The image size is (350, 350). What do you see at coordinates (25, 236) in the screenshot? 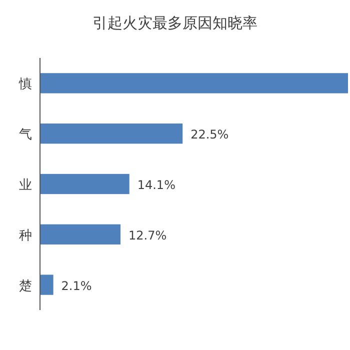
I see `category: 种` at bounding box center [25, 236].